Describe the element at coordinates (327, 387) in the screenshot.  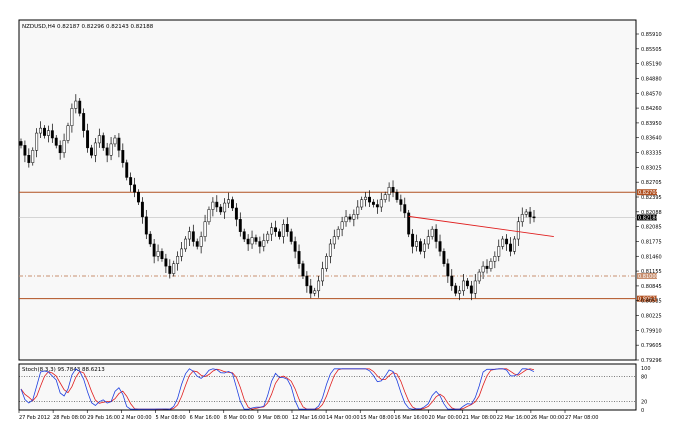
I see `stochastic-frame` at that location.